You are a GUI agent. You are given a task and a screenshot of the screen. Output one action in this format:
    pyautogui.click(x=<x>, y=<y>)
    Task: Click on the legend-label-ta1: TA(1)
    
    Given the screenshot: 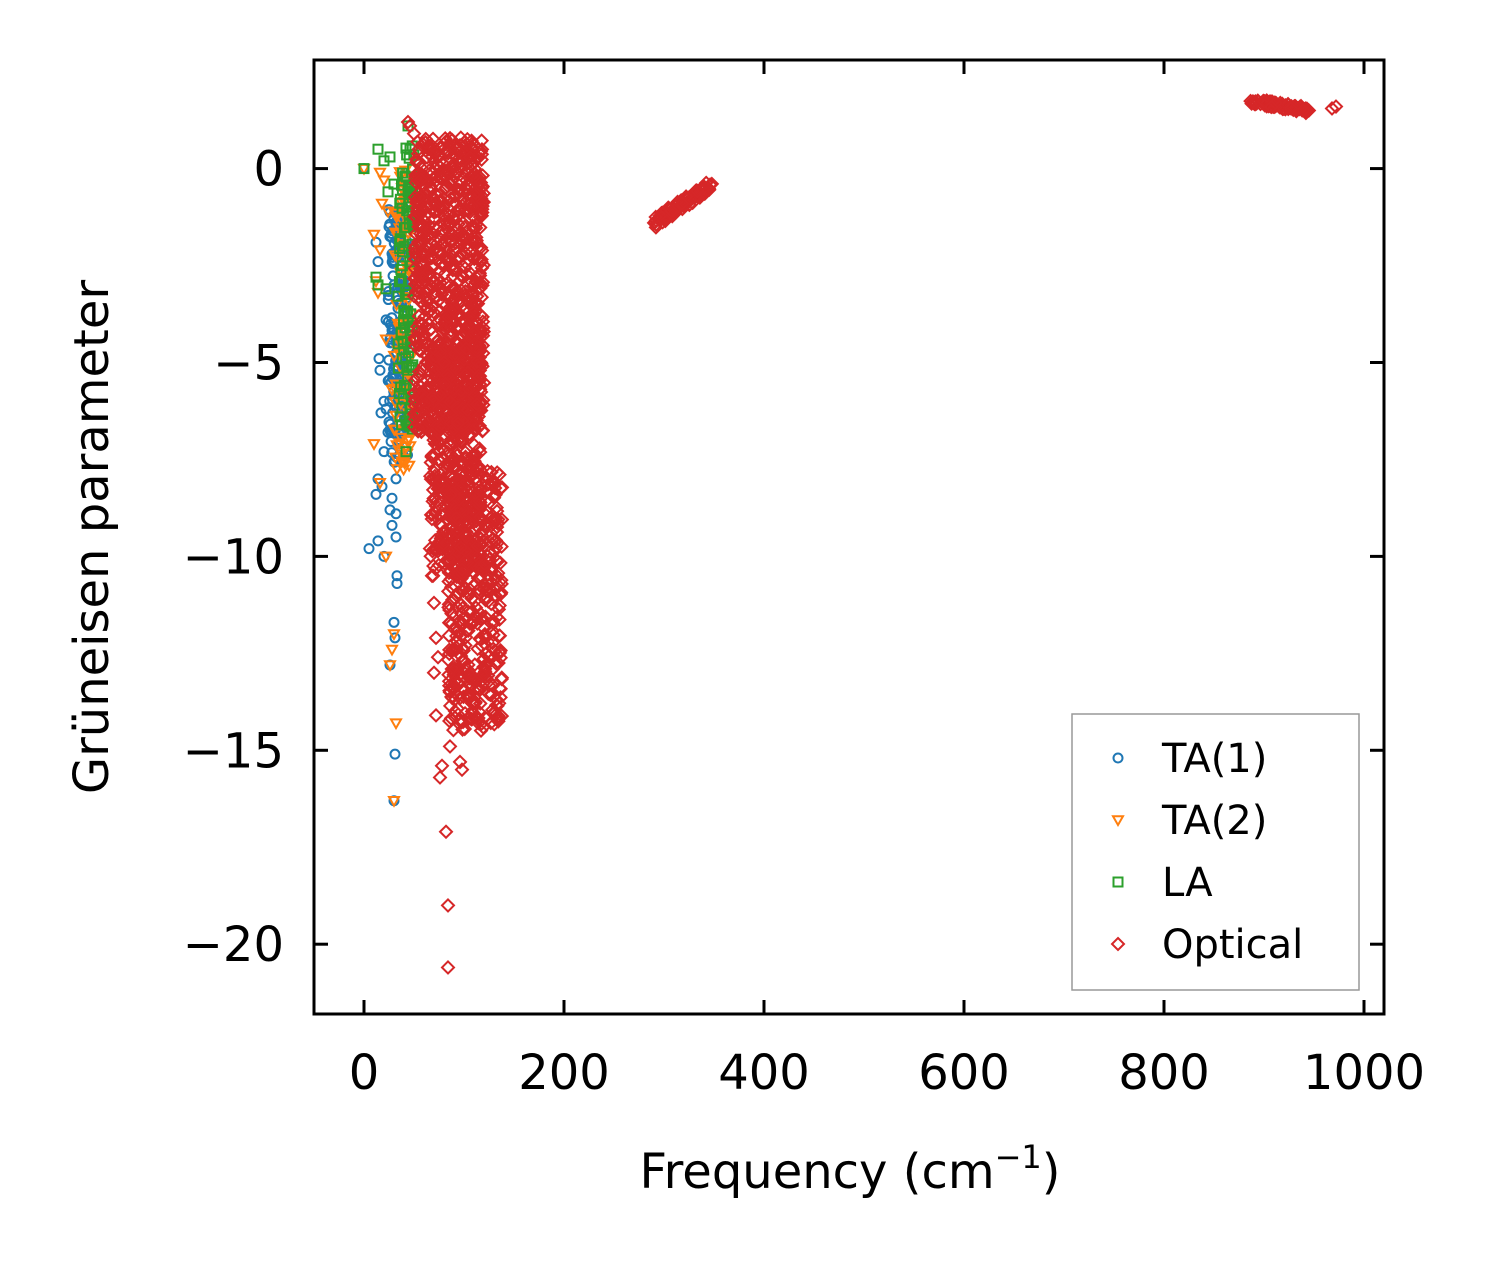 What is the action you would take?
    pyautogui.click(x=1214, y=759)
    